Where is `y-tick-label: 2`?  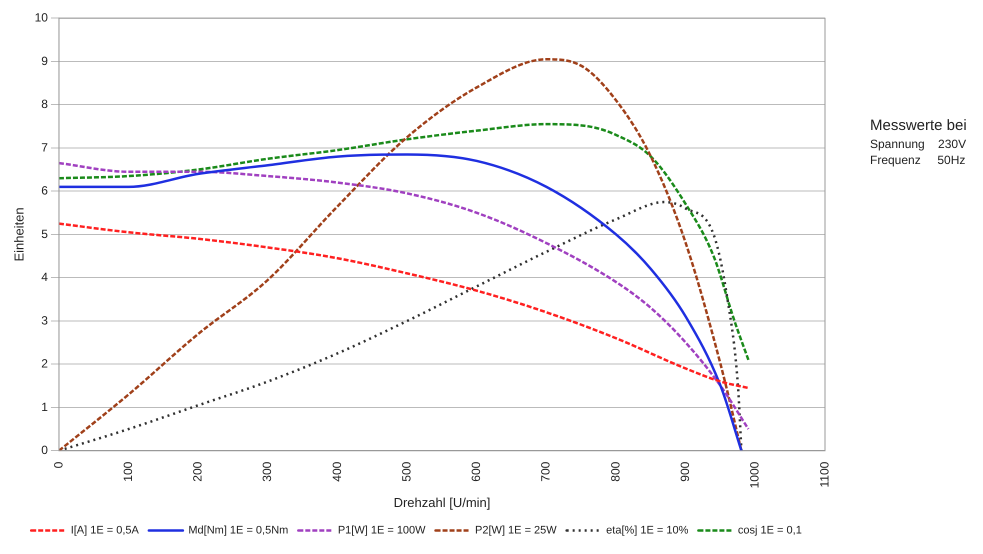 y-tick-label: 2 is located at coordinates (44, 363).